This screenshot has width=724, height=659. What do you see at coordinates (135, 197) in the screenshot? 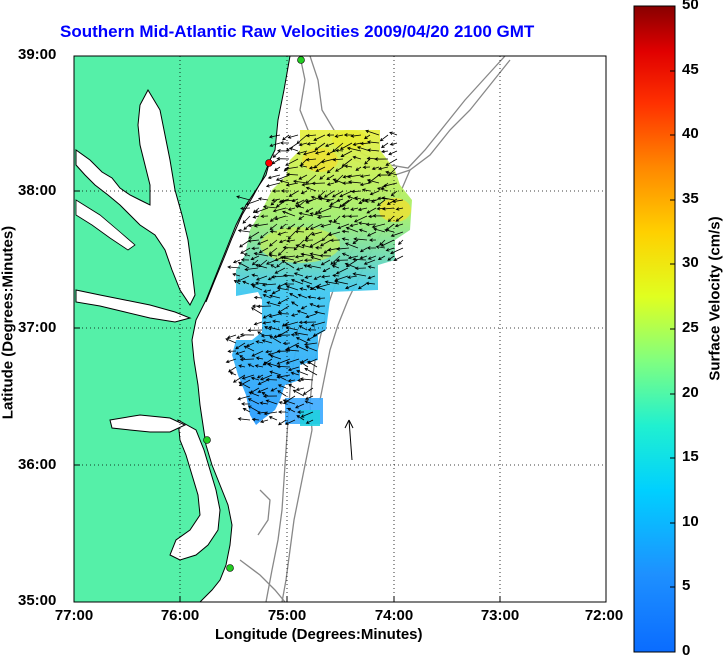
I see `chesapeake-bay` at bounding box center [135, 197].